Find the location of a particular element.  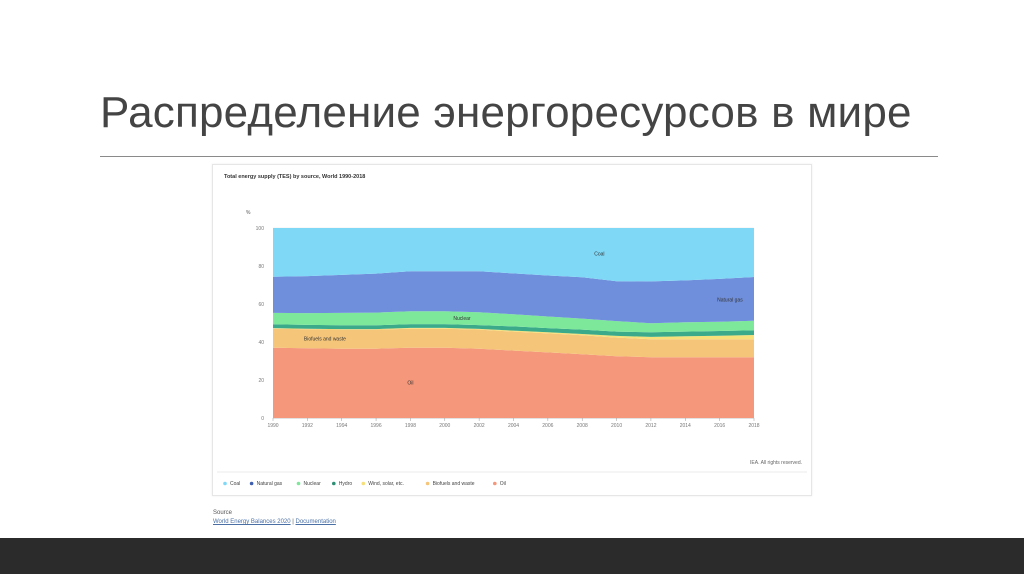

x-tick-label: 2016 is located at coordinates (719, 426).